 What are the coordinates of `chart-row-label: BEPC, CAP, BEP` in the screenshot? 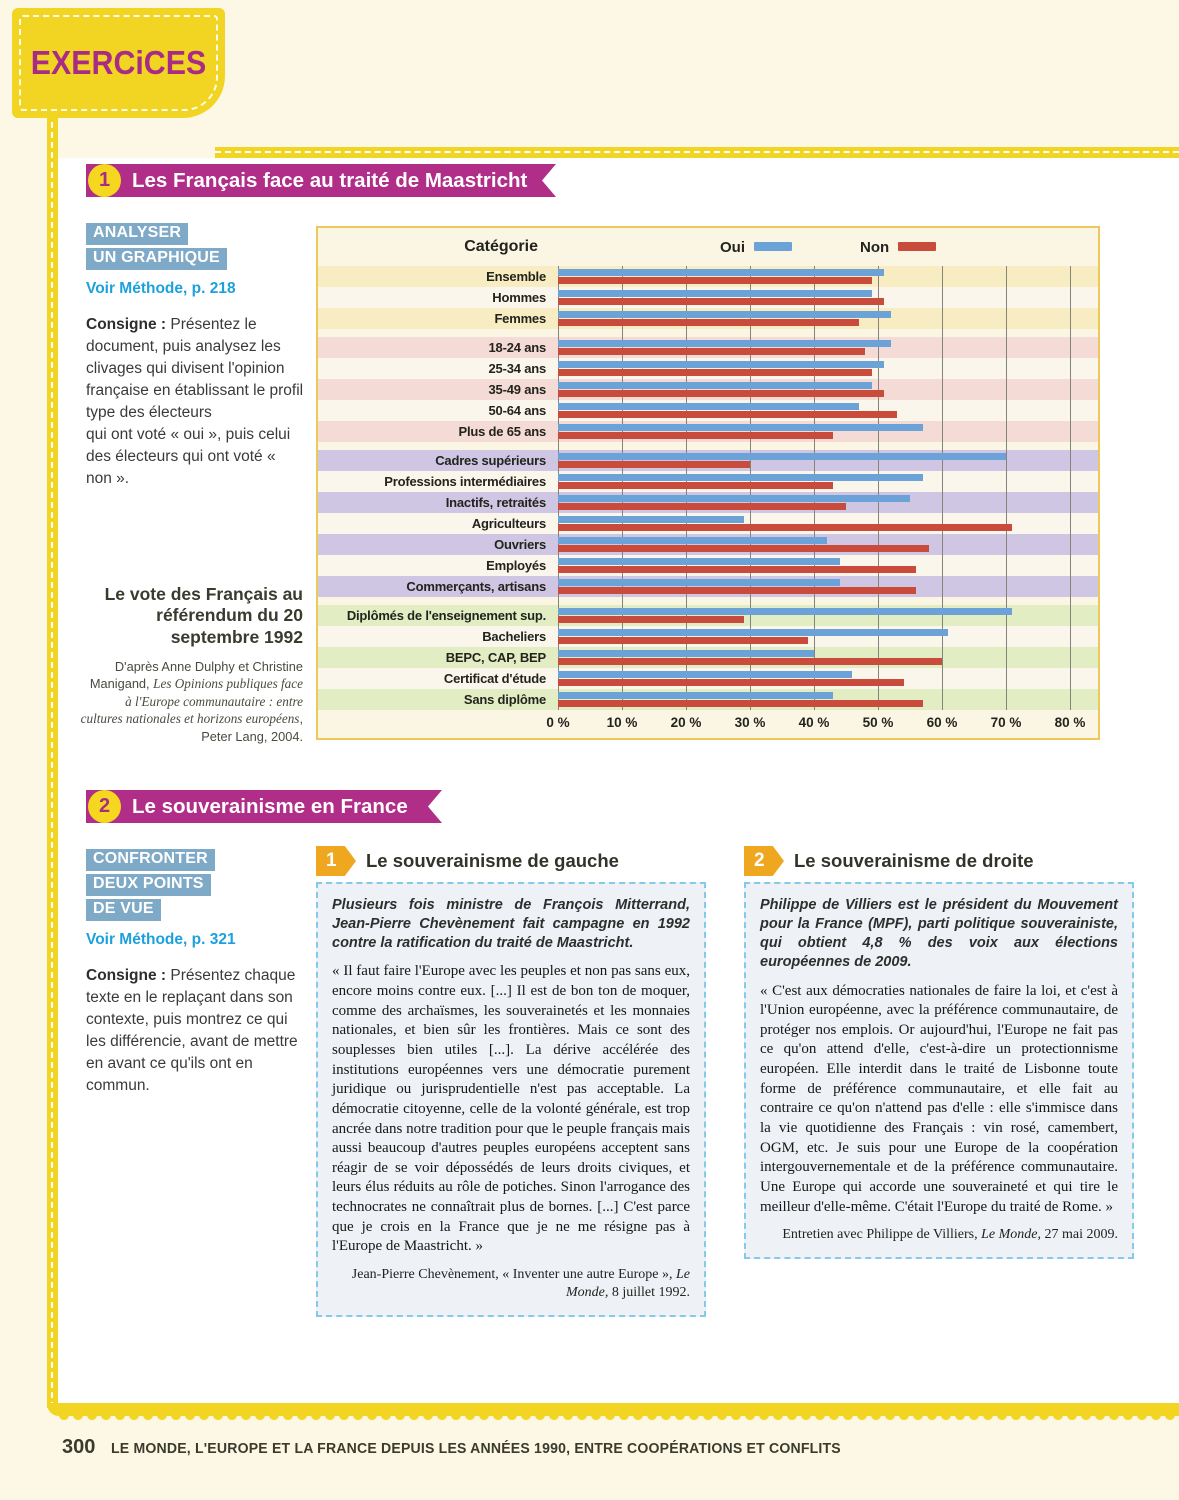 It's located at (495, 657).